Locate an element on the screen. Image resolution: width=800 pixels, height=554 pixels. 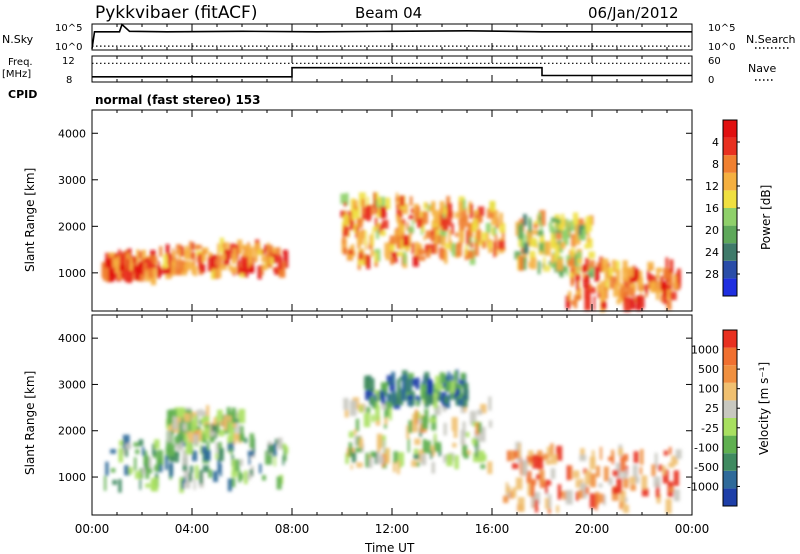
colorbar-tick-label: -25 is located at coordinates (710, 428).